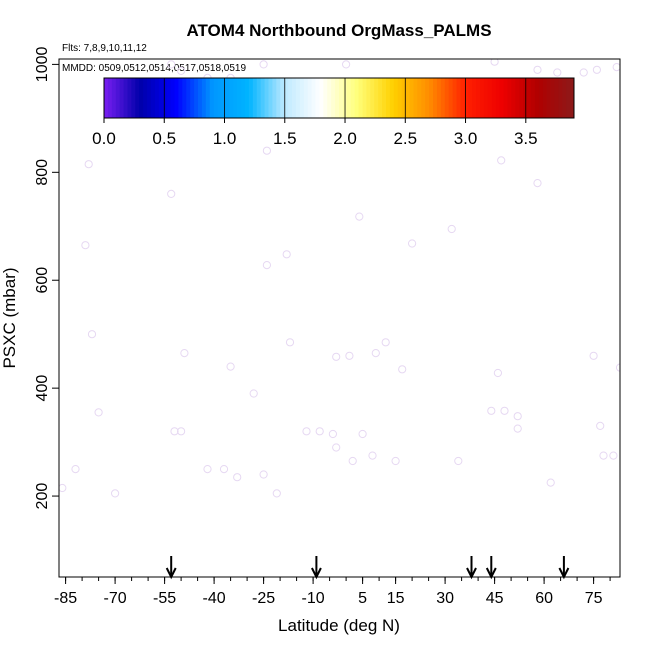  I want to click on x-tick-label: -70, so click(115, 598).